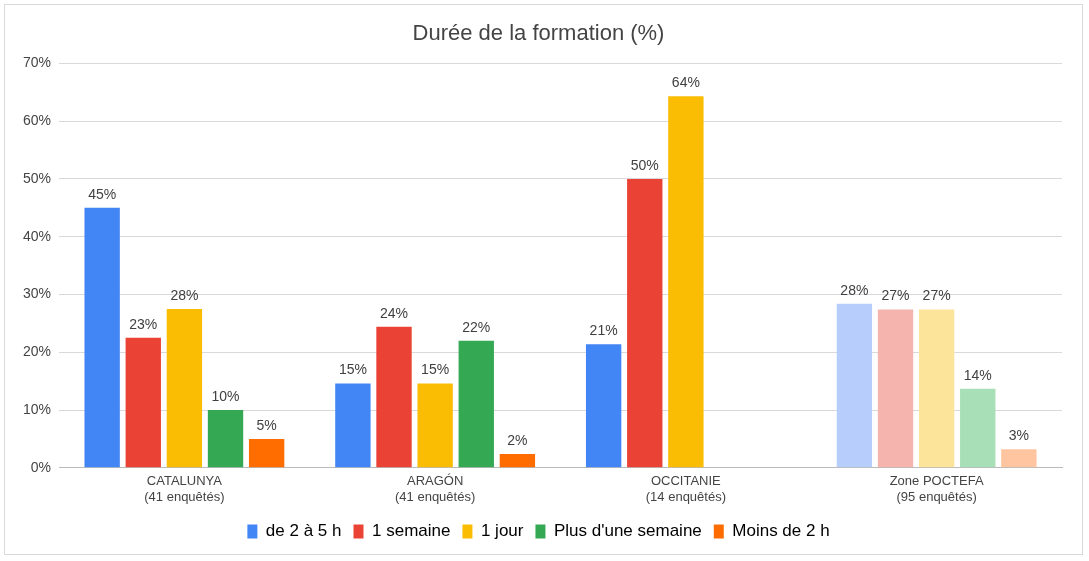 This screenshot has height=561, width=1089. What do you see at coordinates (102, 193) in the screenshot?
I see `data-label: 45%` at bounding box center [102, 193].